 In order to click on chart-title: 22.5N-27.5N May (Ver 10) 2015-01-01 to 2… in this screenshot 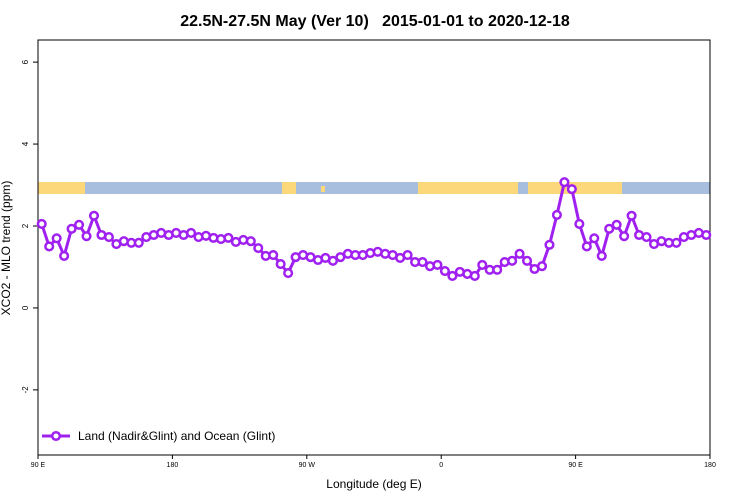, I will do `click(375, 21)`.